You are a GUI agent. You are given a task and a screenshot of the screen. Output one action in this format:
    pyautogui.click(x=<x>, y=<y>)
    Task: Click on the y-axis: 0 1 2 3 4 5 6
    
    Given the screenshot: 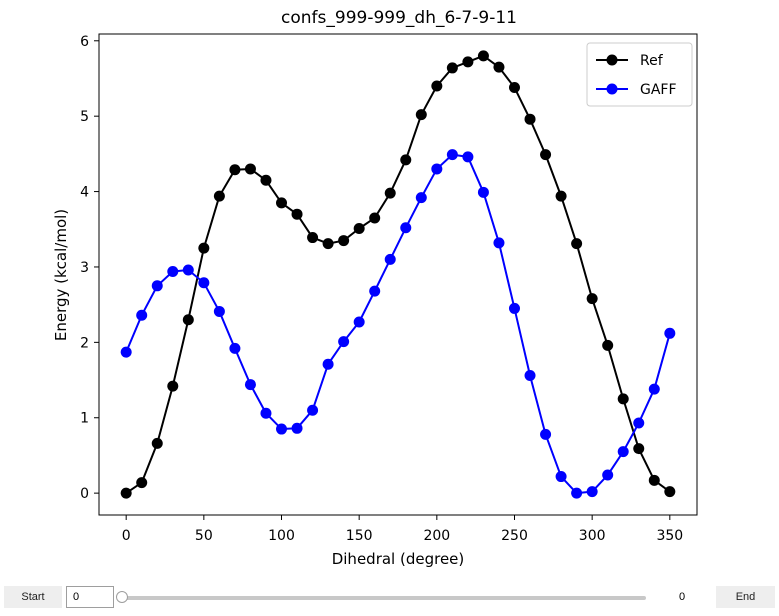 What is the action you would take?
    pyautogui.click(x=89, y=268)
    